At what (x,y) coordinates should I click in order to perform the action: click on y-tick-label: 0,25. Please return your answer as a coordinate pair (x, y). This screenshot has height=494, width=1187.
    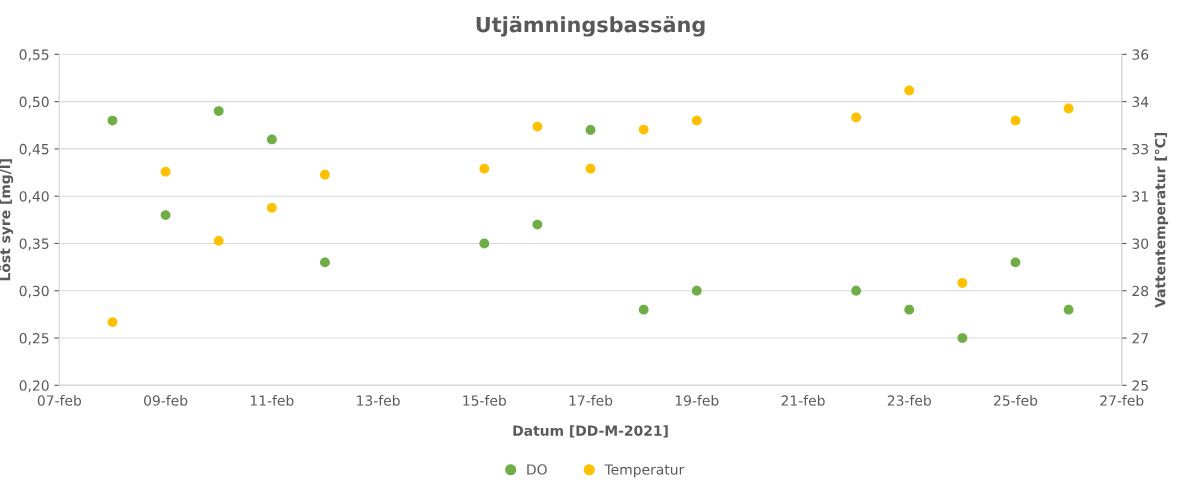
    Looking at the image, I should click on (34, 339).